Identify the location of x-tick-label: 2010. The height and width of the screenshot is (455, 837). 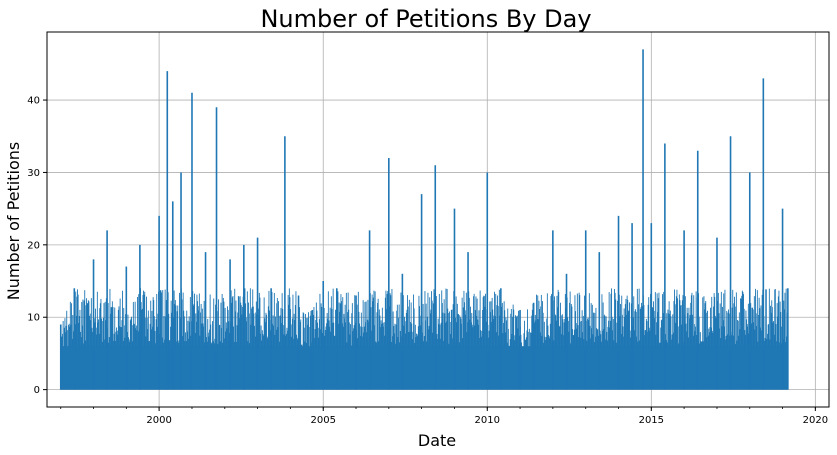
(487, 420).